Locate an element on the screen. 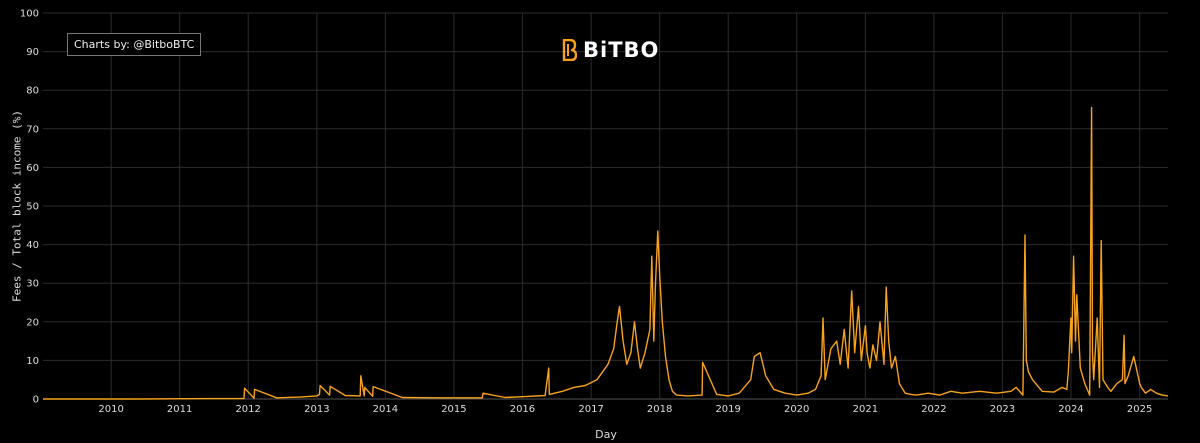 The image size is (1200, 443). bitbo-logo: BiTBO is located at coordinates (610, 50).